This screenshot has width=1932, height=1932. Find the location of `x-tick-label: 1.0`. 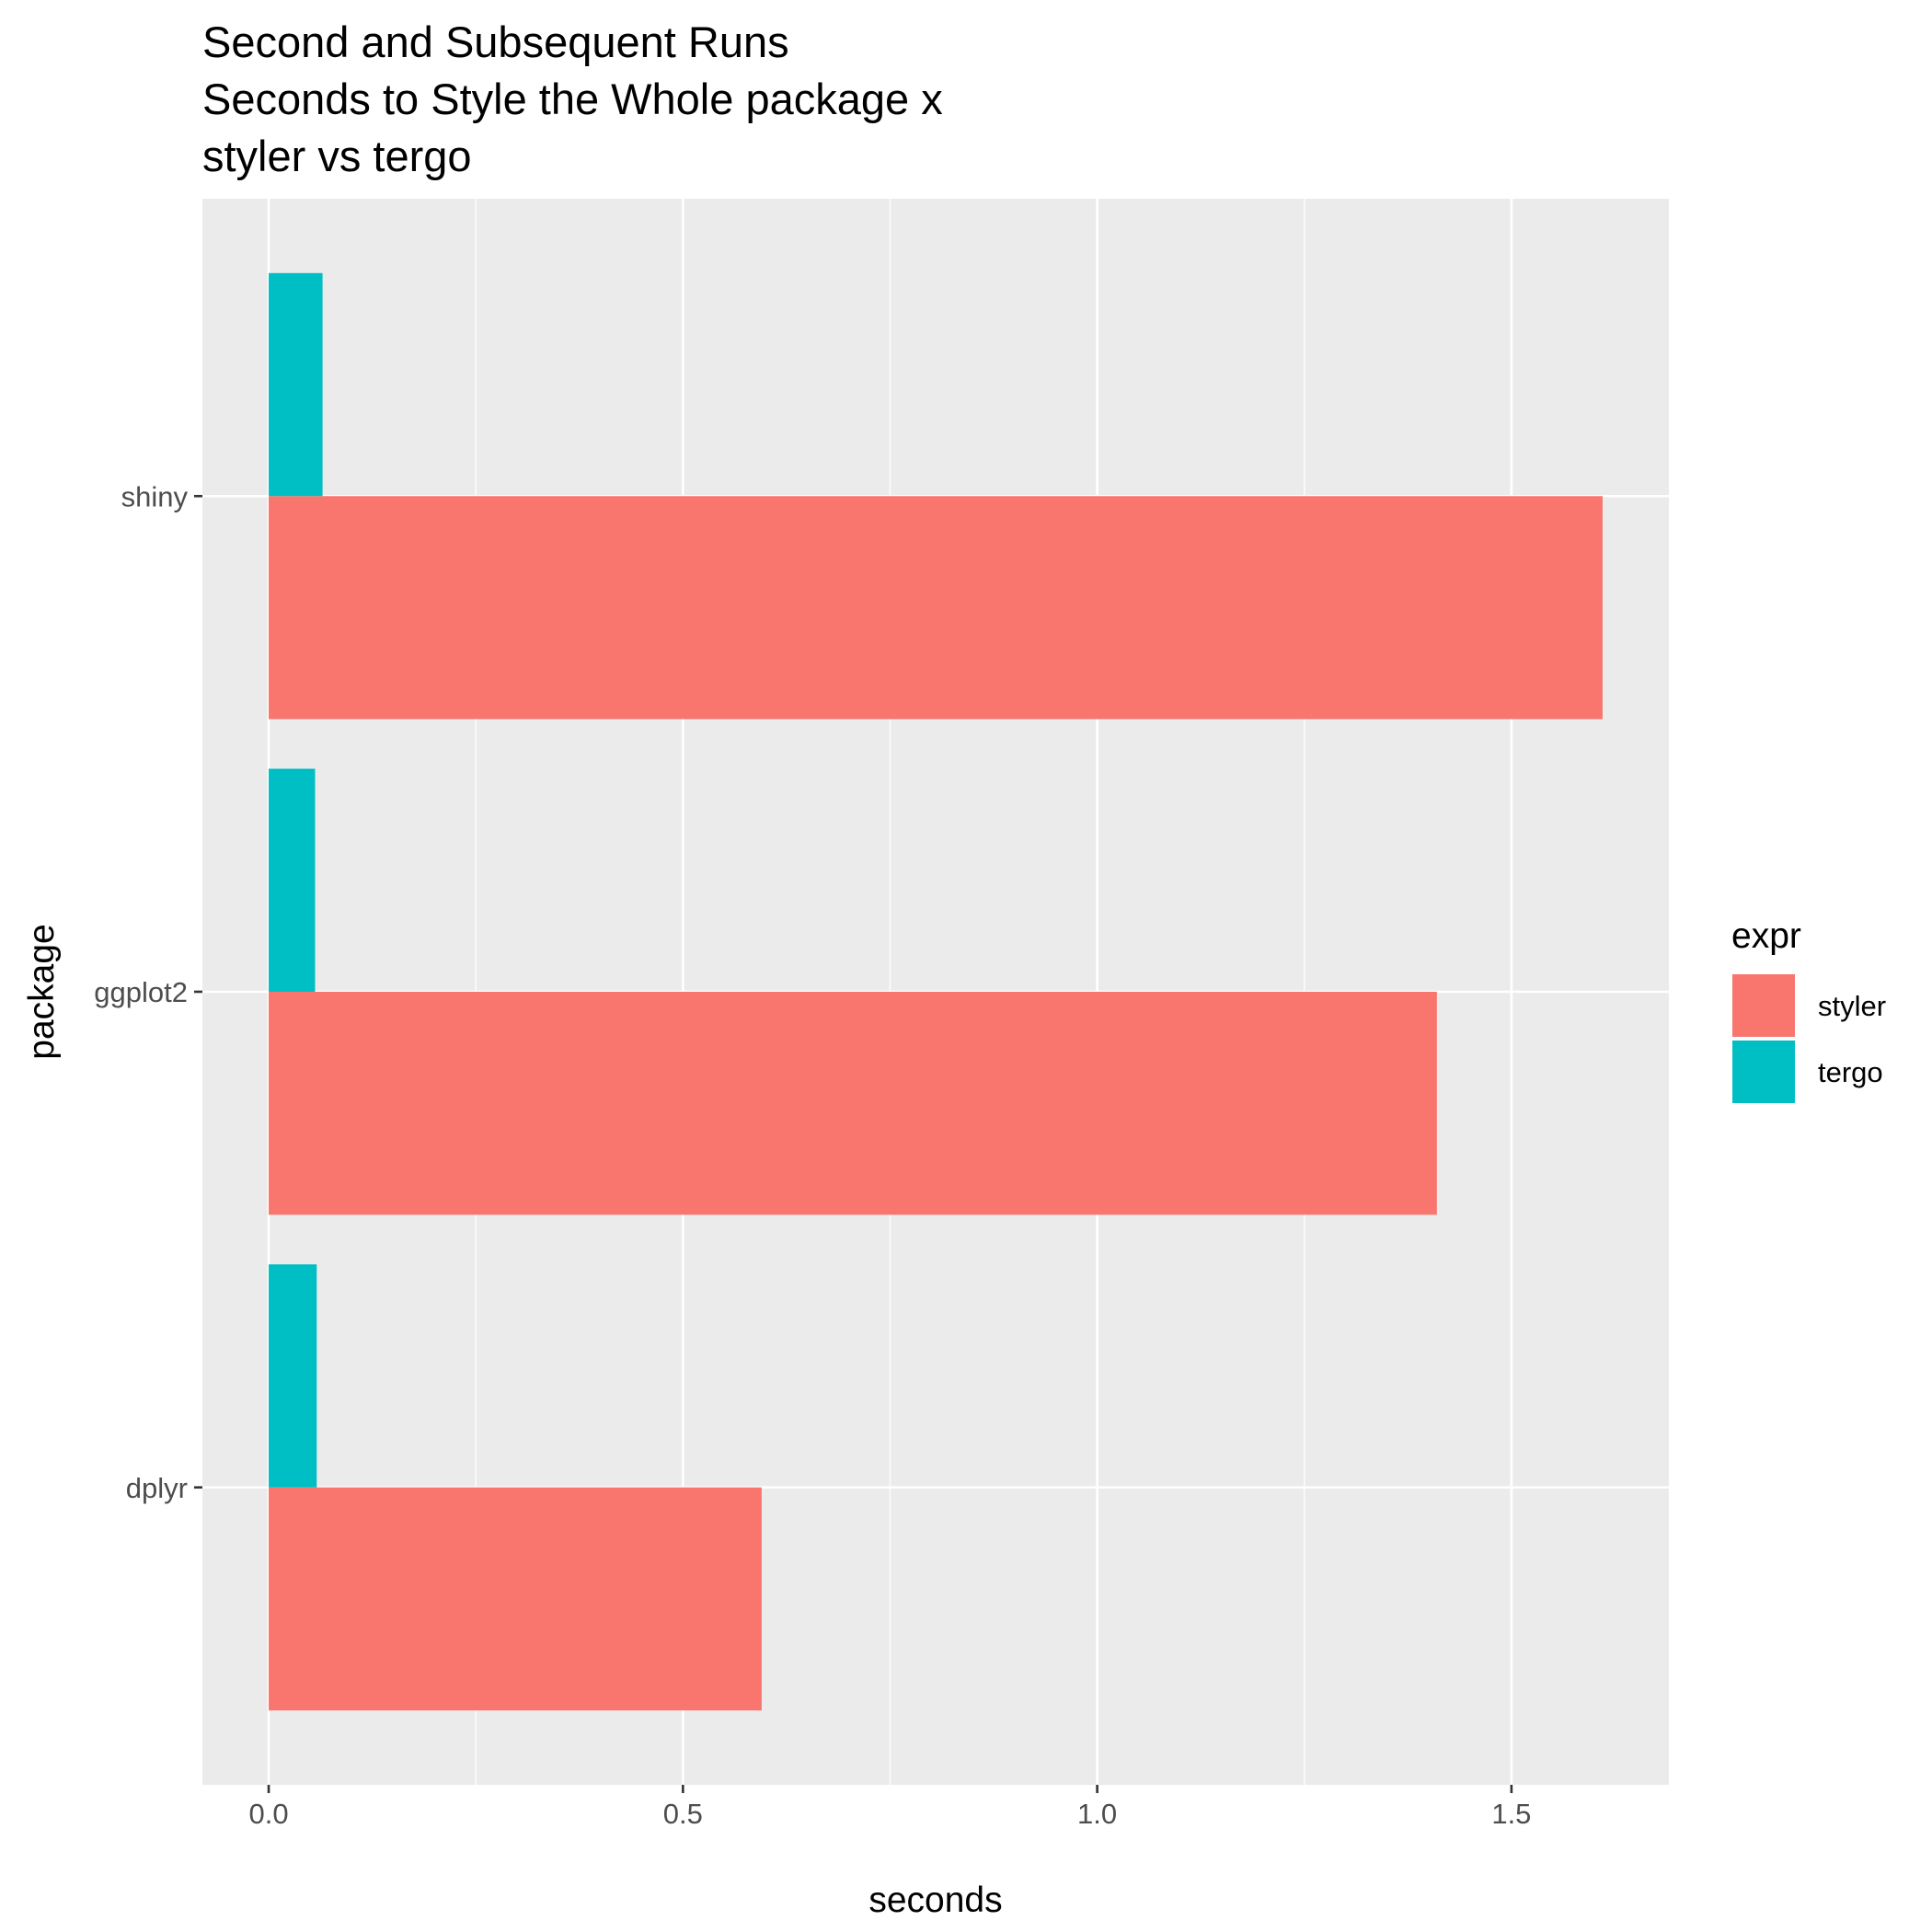

x-tick-label: 1.0 is located at coordinates (1097, 1814).